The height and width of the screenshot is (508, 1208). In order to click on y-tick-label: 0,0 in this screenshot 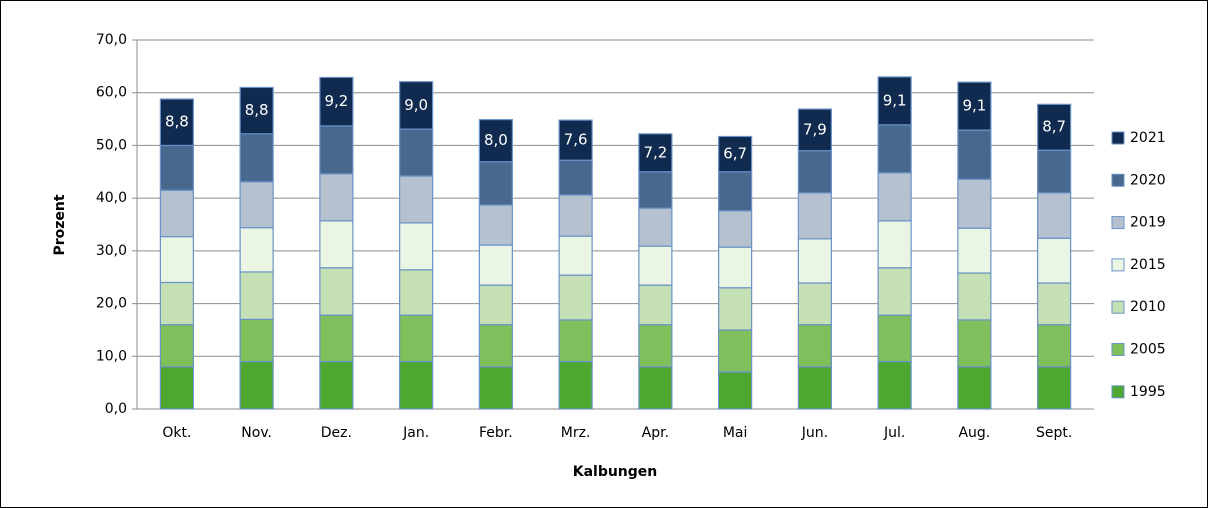, I will do `click(116, 409)`.